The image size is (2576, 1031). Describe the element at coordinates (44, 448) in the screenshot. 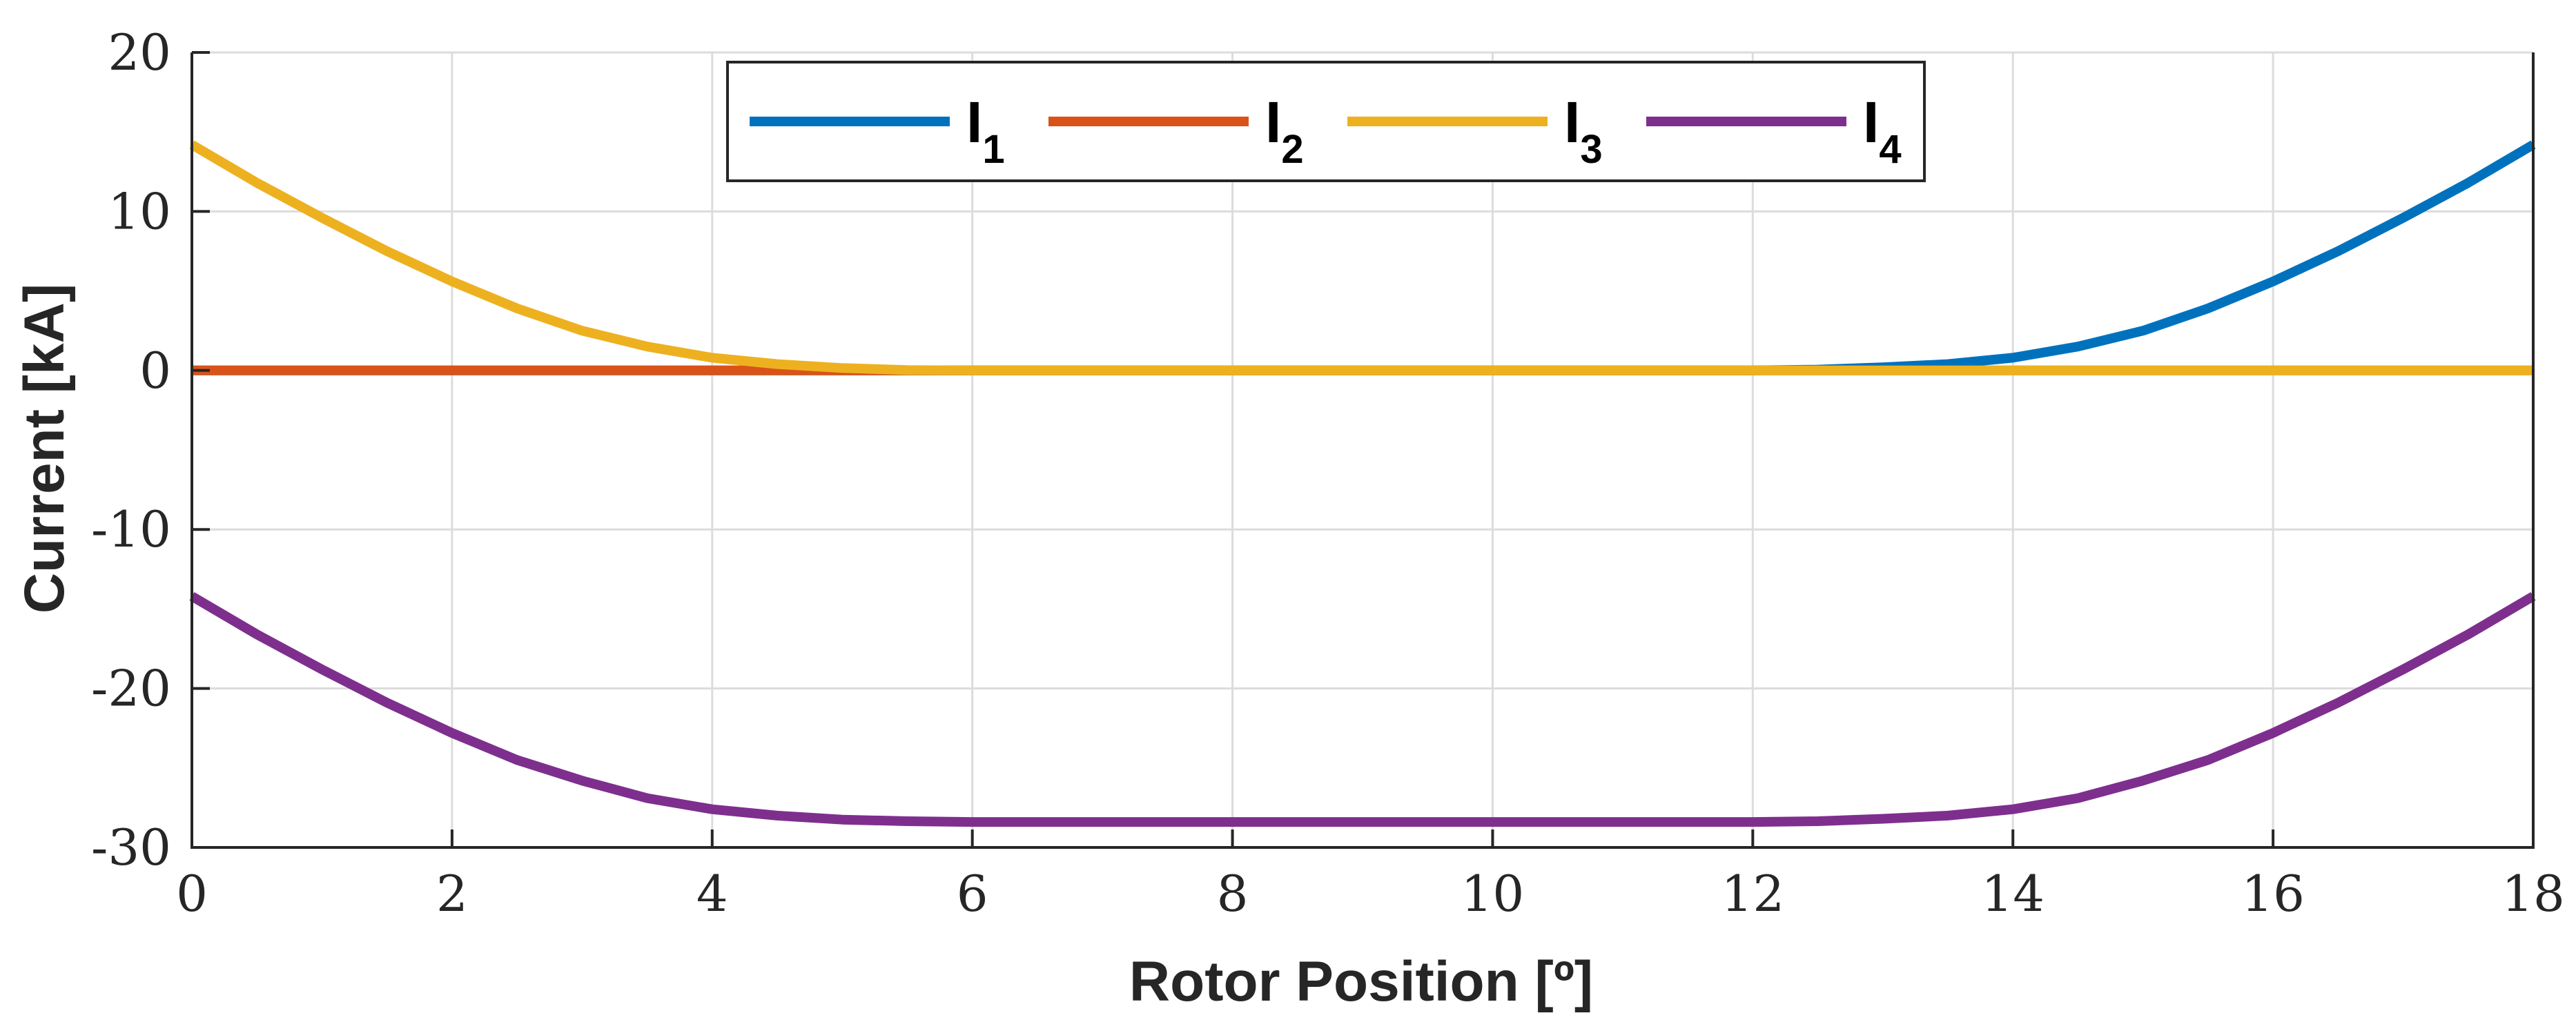

I see `y-axis-label: Current [kA]` at that location.